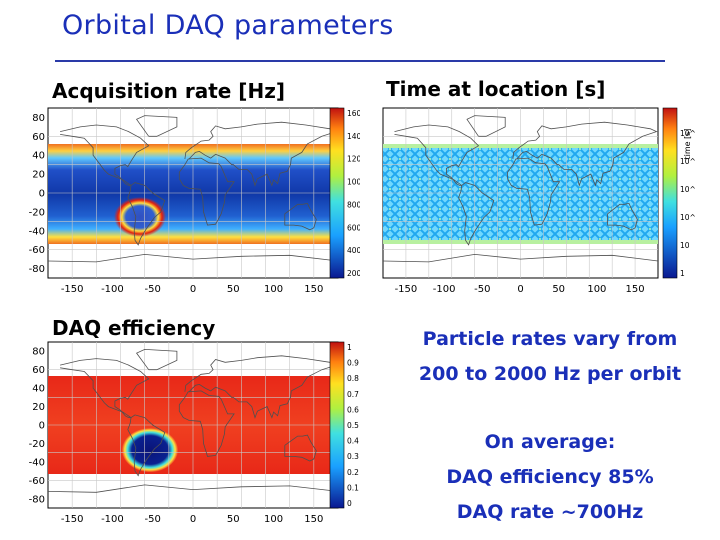 The width and height of the screenshot is (720, 540). What do you see at coordinates (353, 363) in the screenshot?
I see `colorbar-tick-label: 0.9` at bounding box center [353, 363].